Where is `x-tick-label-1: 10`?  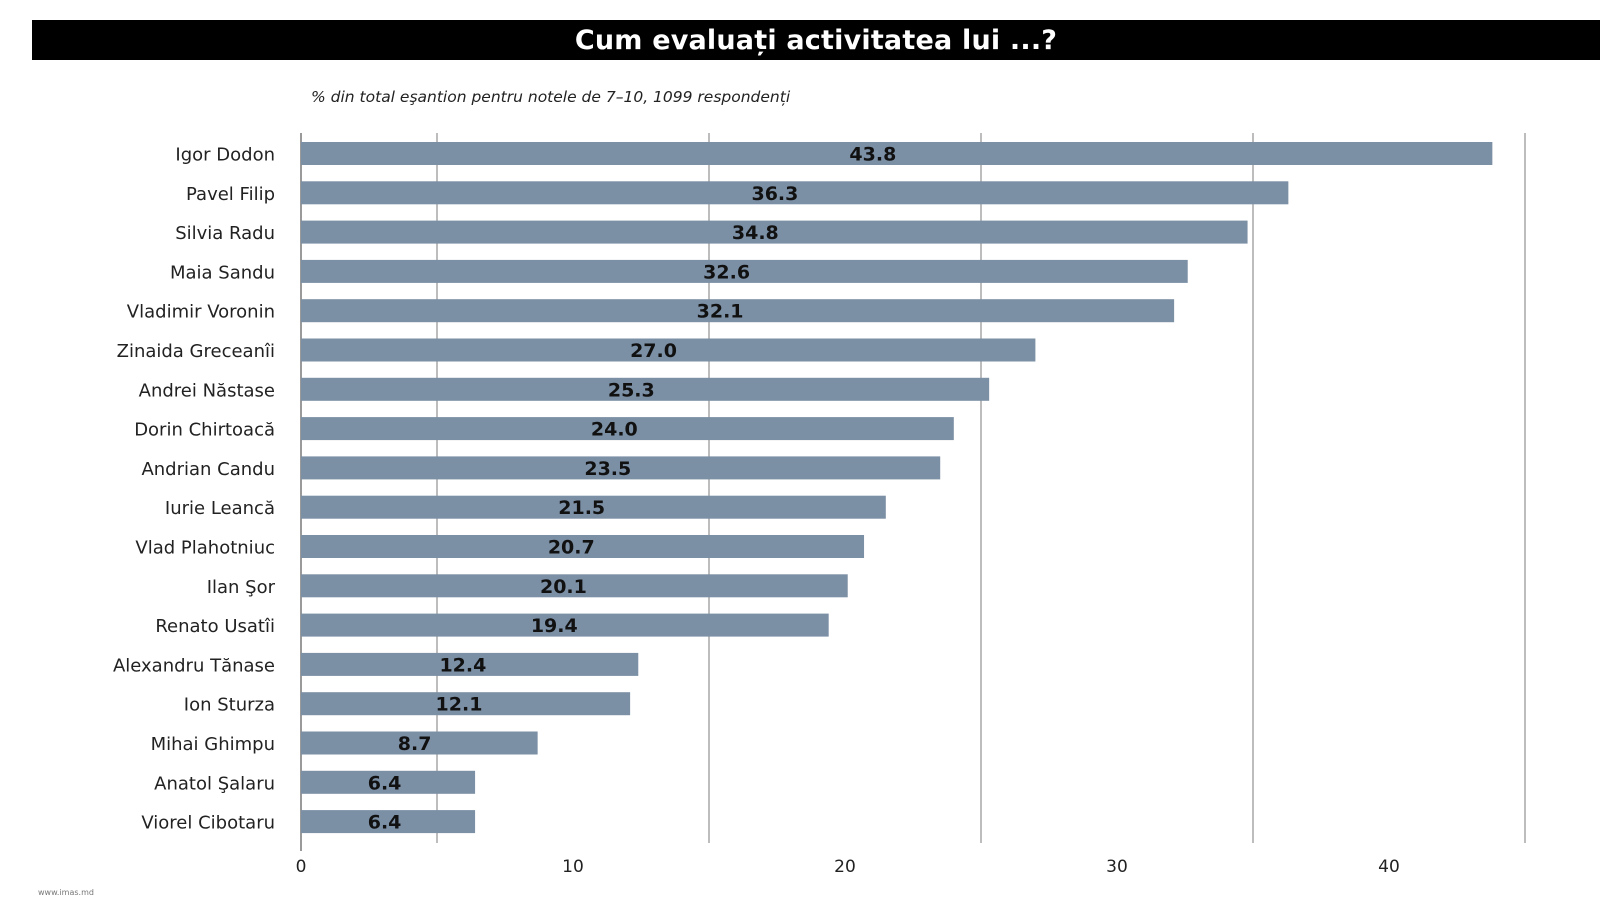 x-tick-label-1: 10 is located at coordinates (573, 867).